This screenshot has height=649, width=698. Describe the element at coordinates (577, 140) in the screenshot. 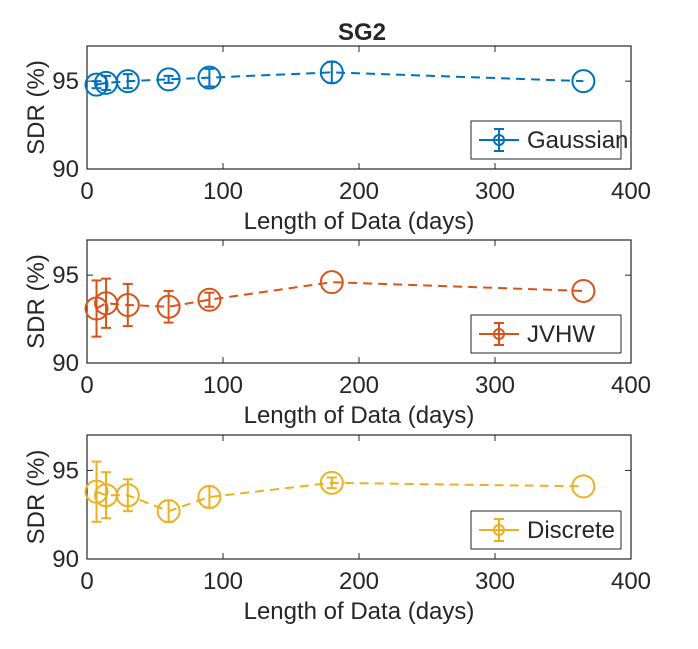

I see `legend-label: Gaussian` at that location.